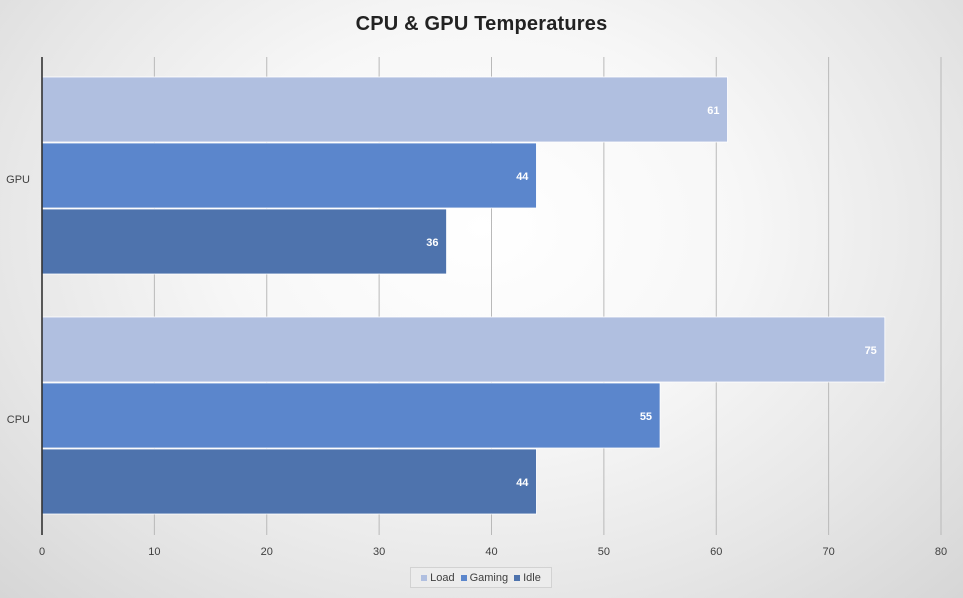  I want to click on data-label: 36, so click(432, 243).